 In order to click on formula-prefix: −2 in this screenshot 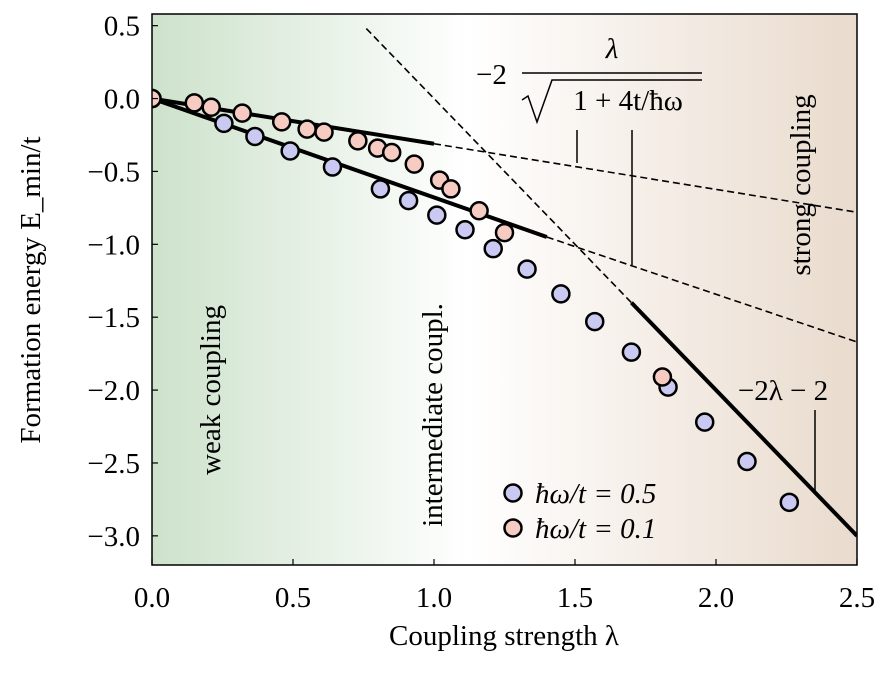, I will do `click(491, 75)`.